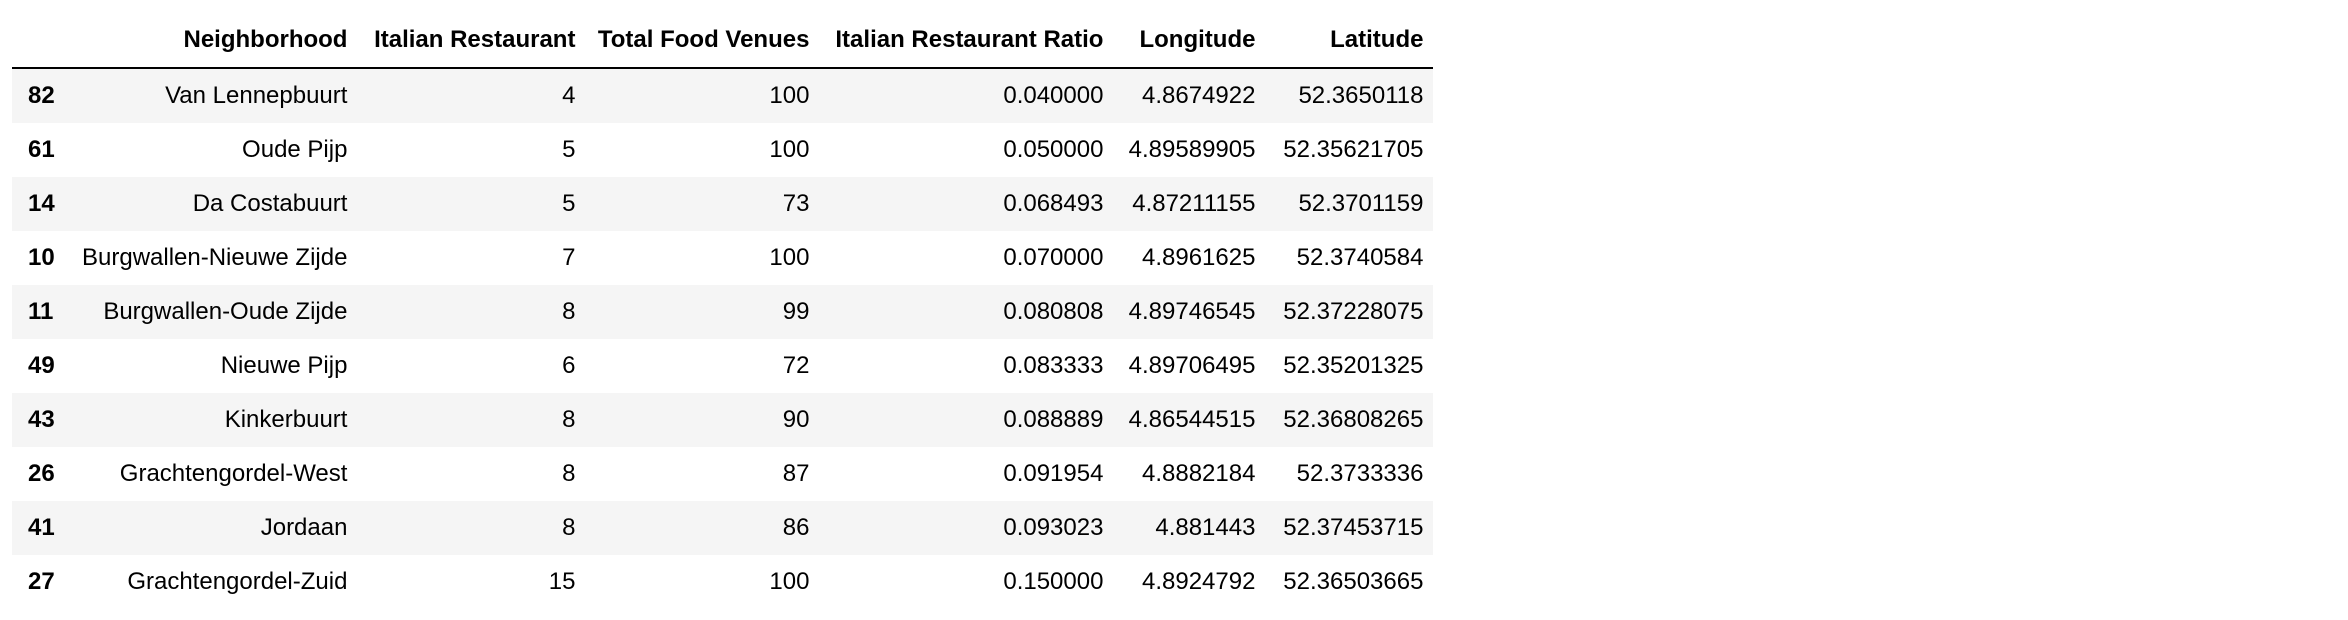  Describe the element at coordinates (1053, 311) in the screenshot. I see `cell-italian-restaurant-ratio: 0.080808` at that location.